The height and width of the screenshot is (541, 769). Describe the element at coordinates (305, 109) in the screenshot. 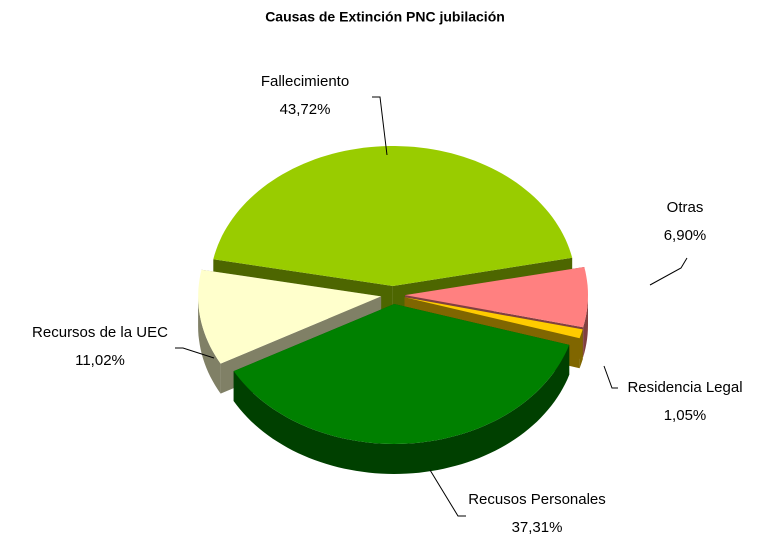

I see `slice-value: 43,72%` at that location.